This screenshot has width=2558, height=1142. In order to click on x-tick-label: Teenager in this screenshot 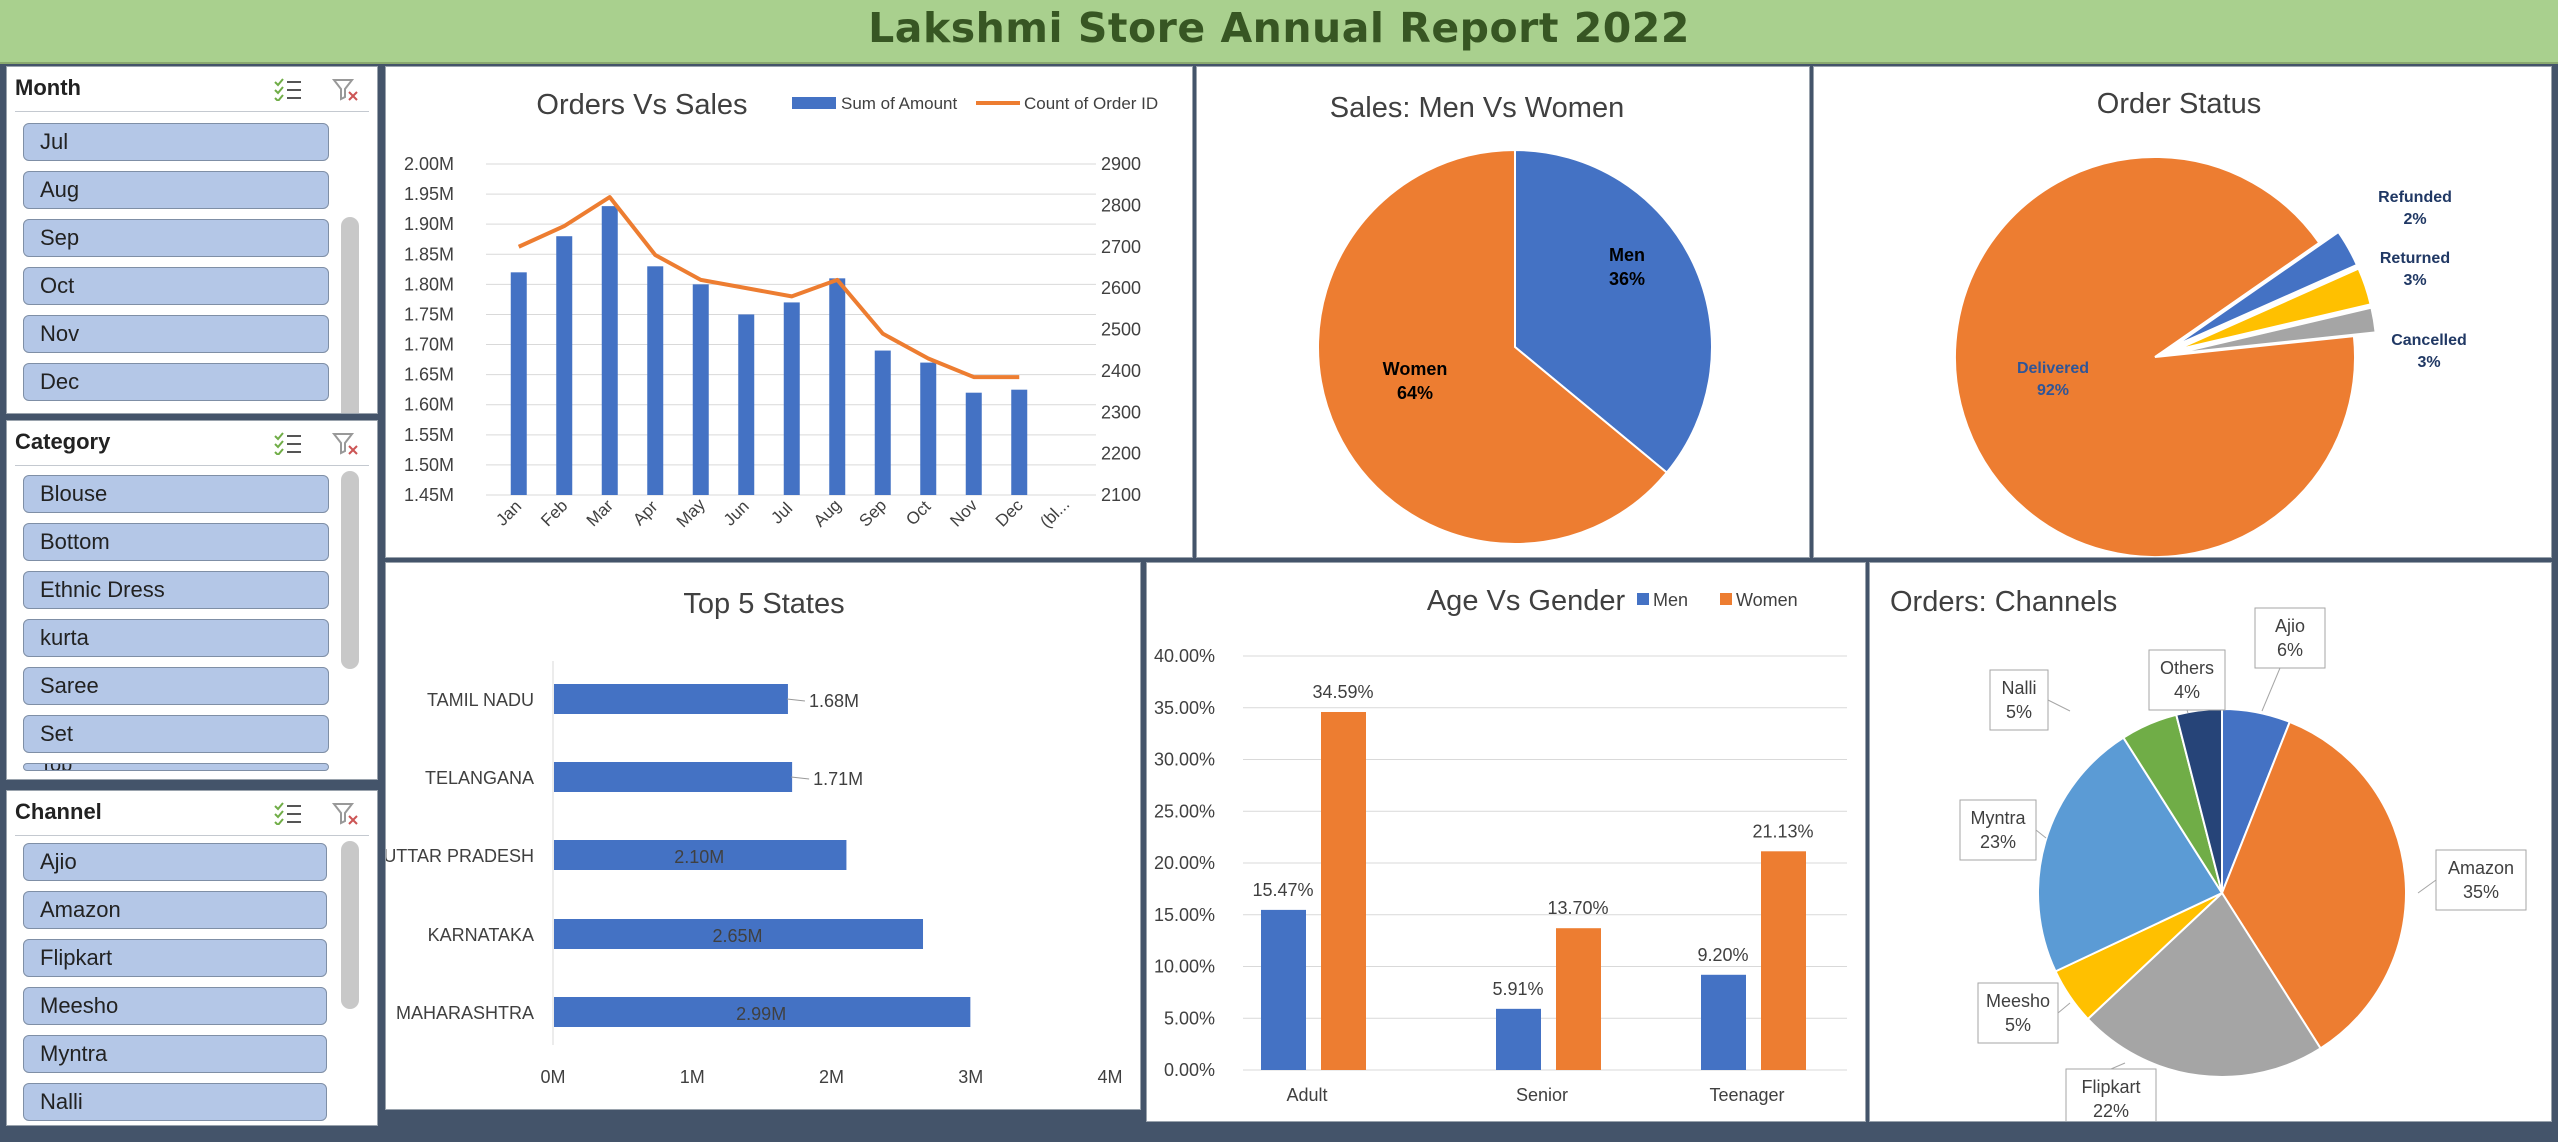, I will do `click(1746, 1095)`.